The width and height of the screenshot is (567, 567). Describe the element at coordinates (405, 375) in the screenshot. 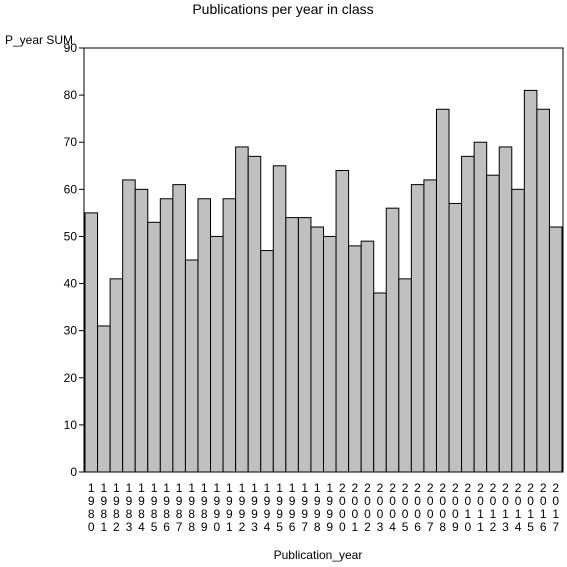

I see `bar-2005` at that location.